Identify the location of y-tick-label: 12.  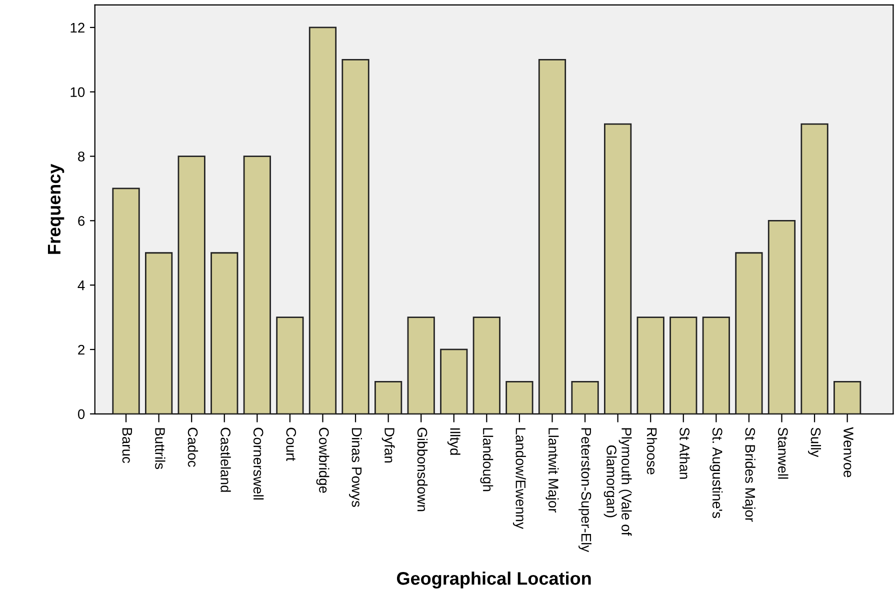
(77, 27).